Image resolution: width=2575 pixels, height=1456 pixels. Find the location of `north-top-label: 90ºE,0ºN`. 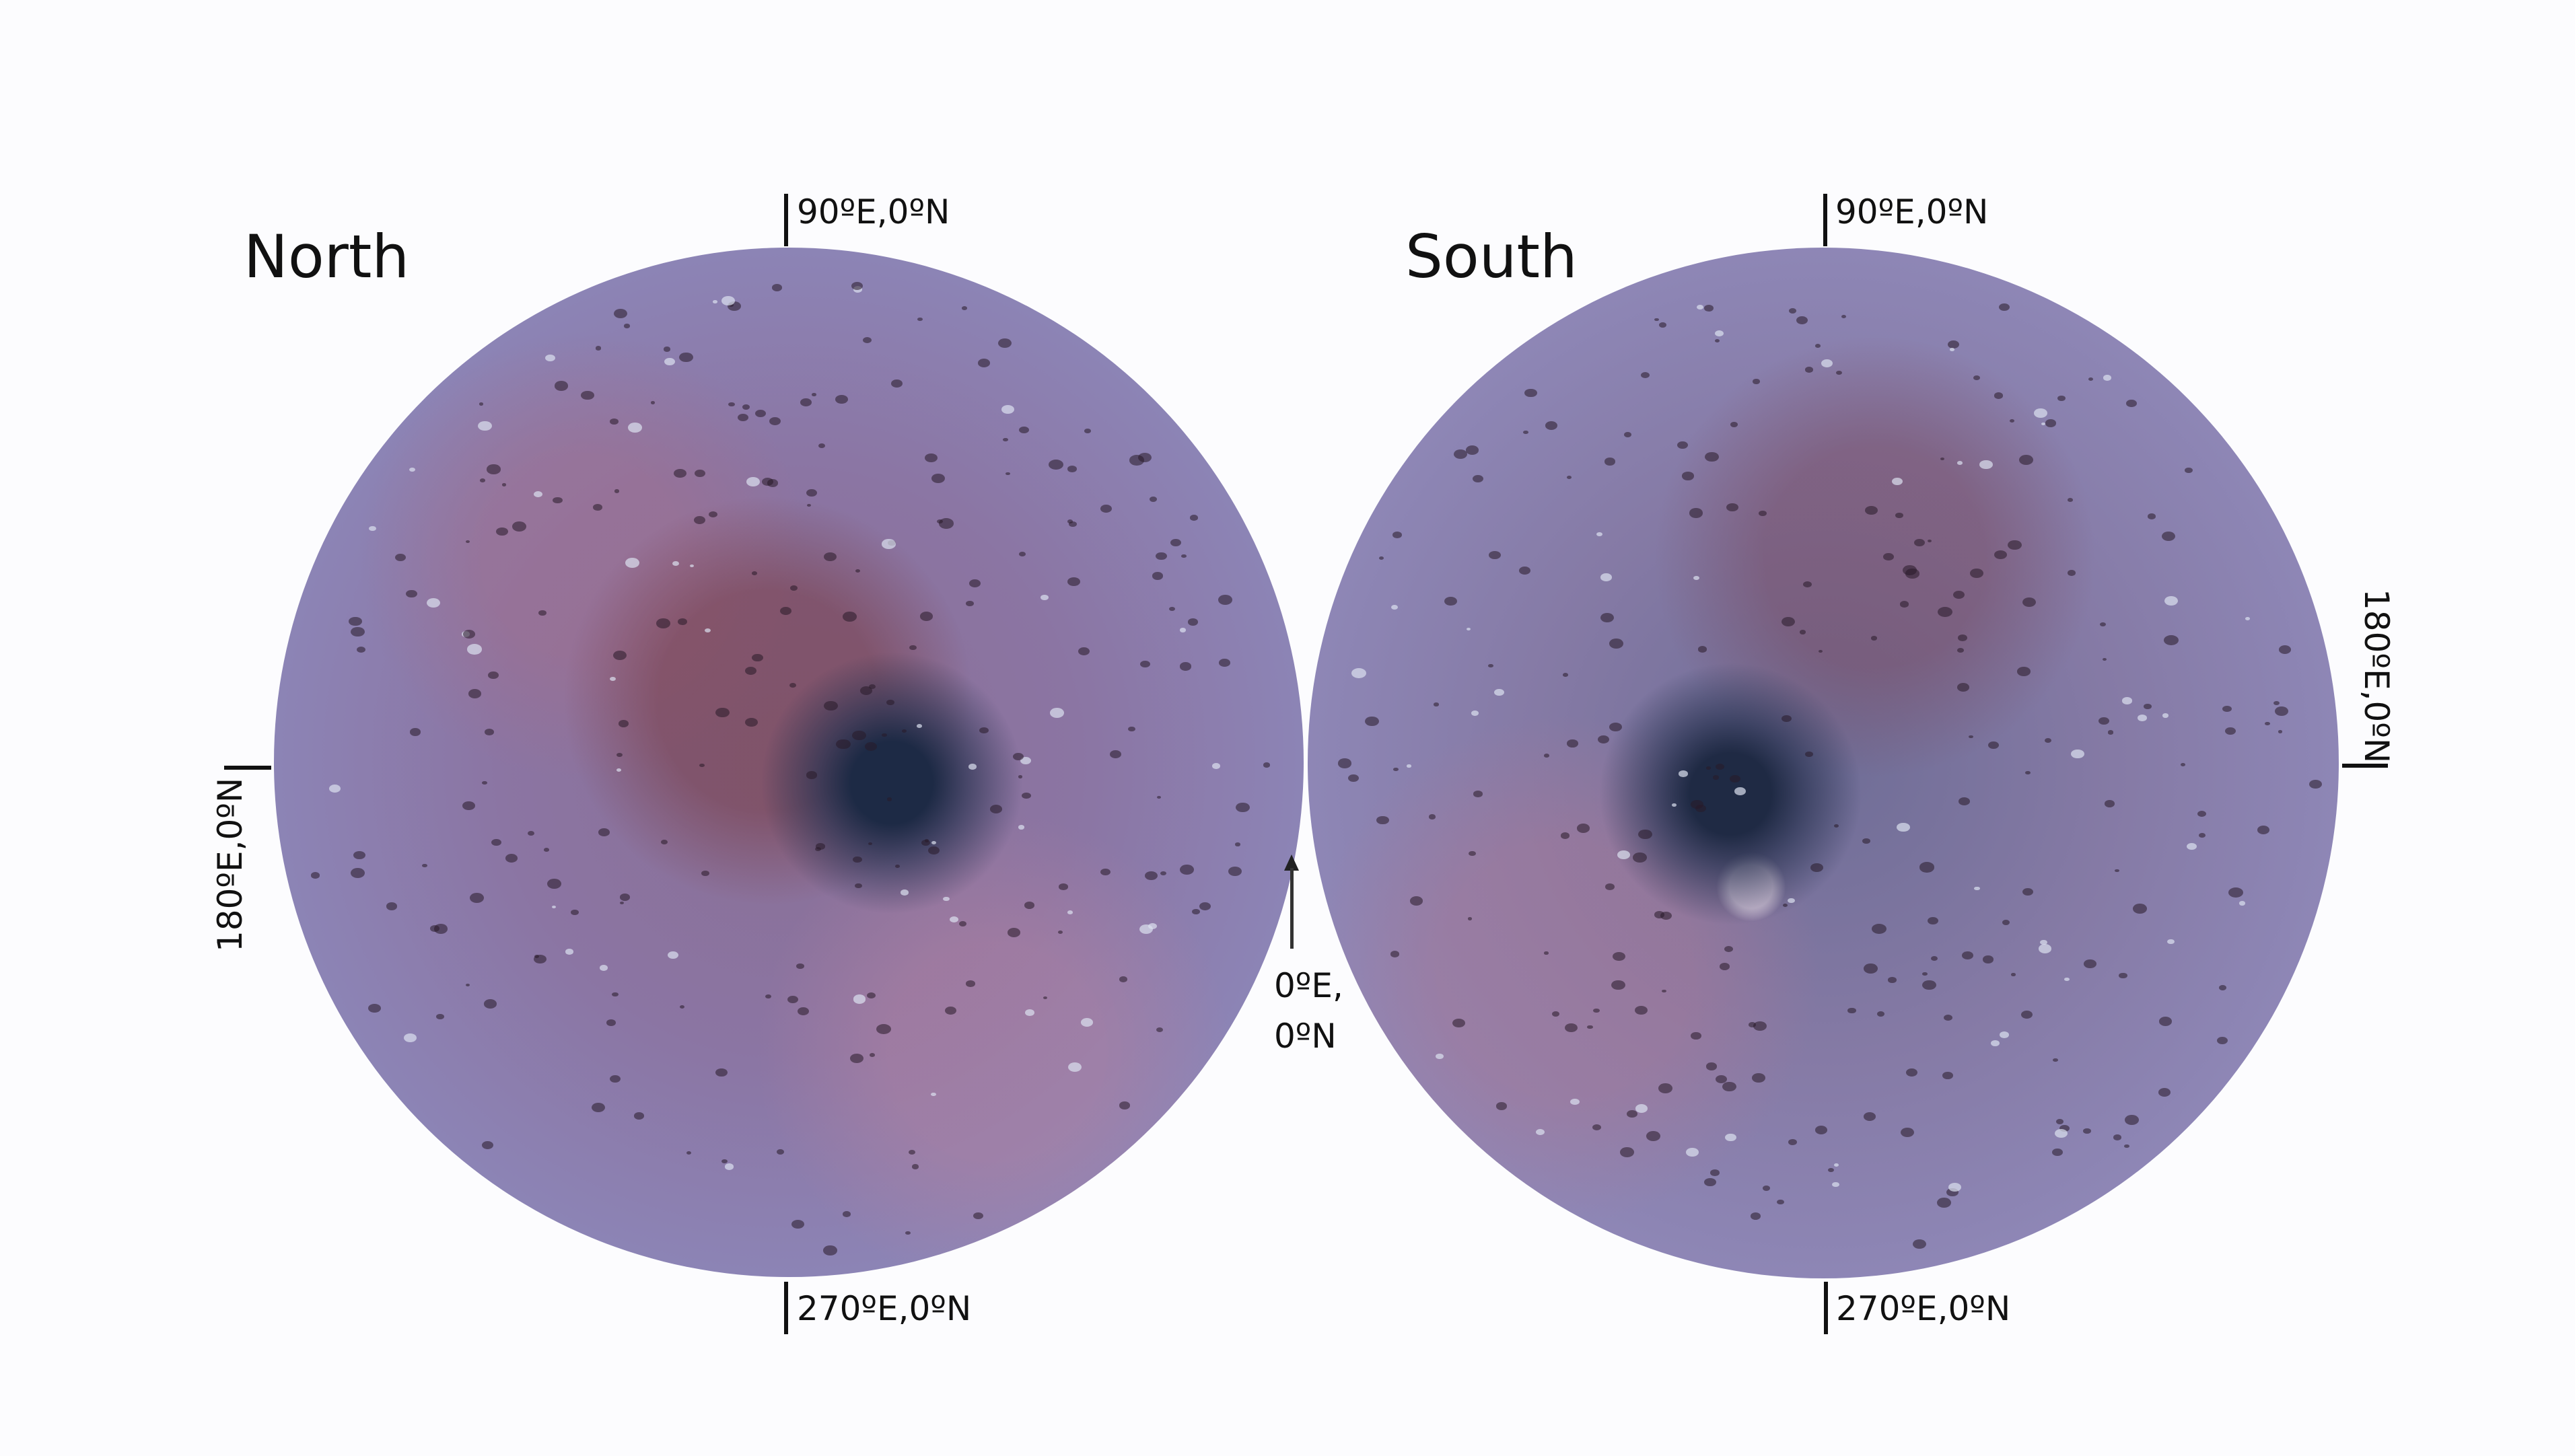

north-top-label: 90ºE,0ºN is located at coordinates (873, 211).